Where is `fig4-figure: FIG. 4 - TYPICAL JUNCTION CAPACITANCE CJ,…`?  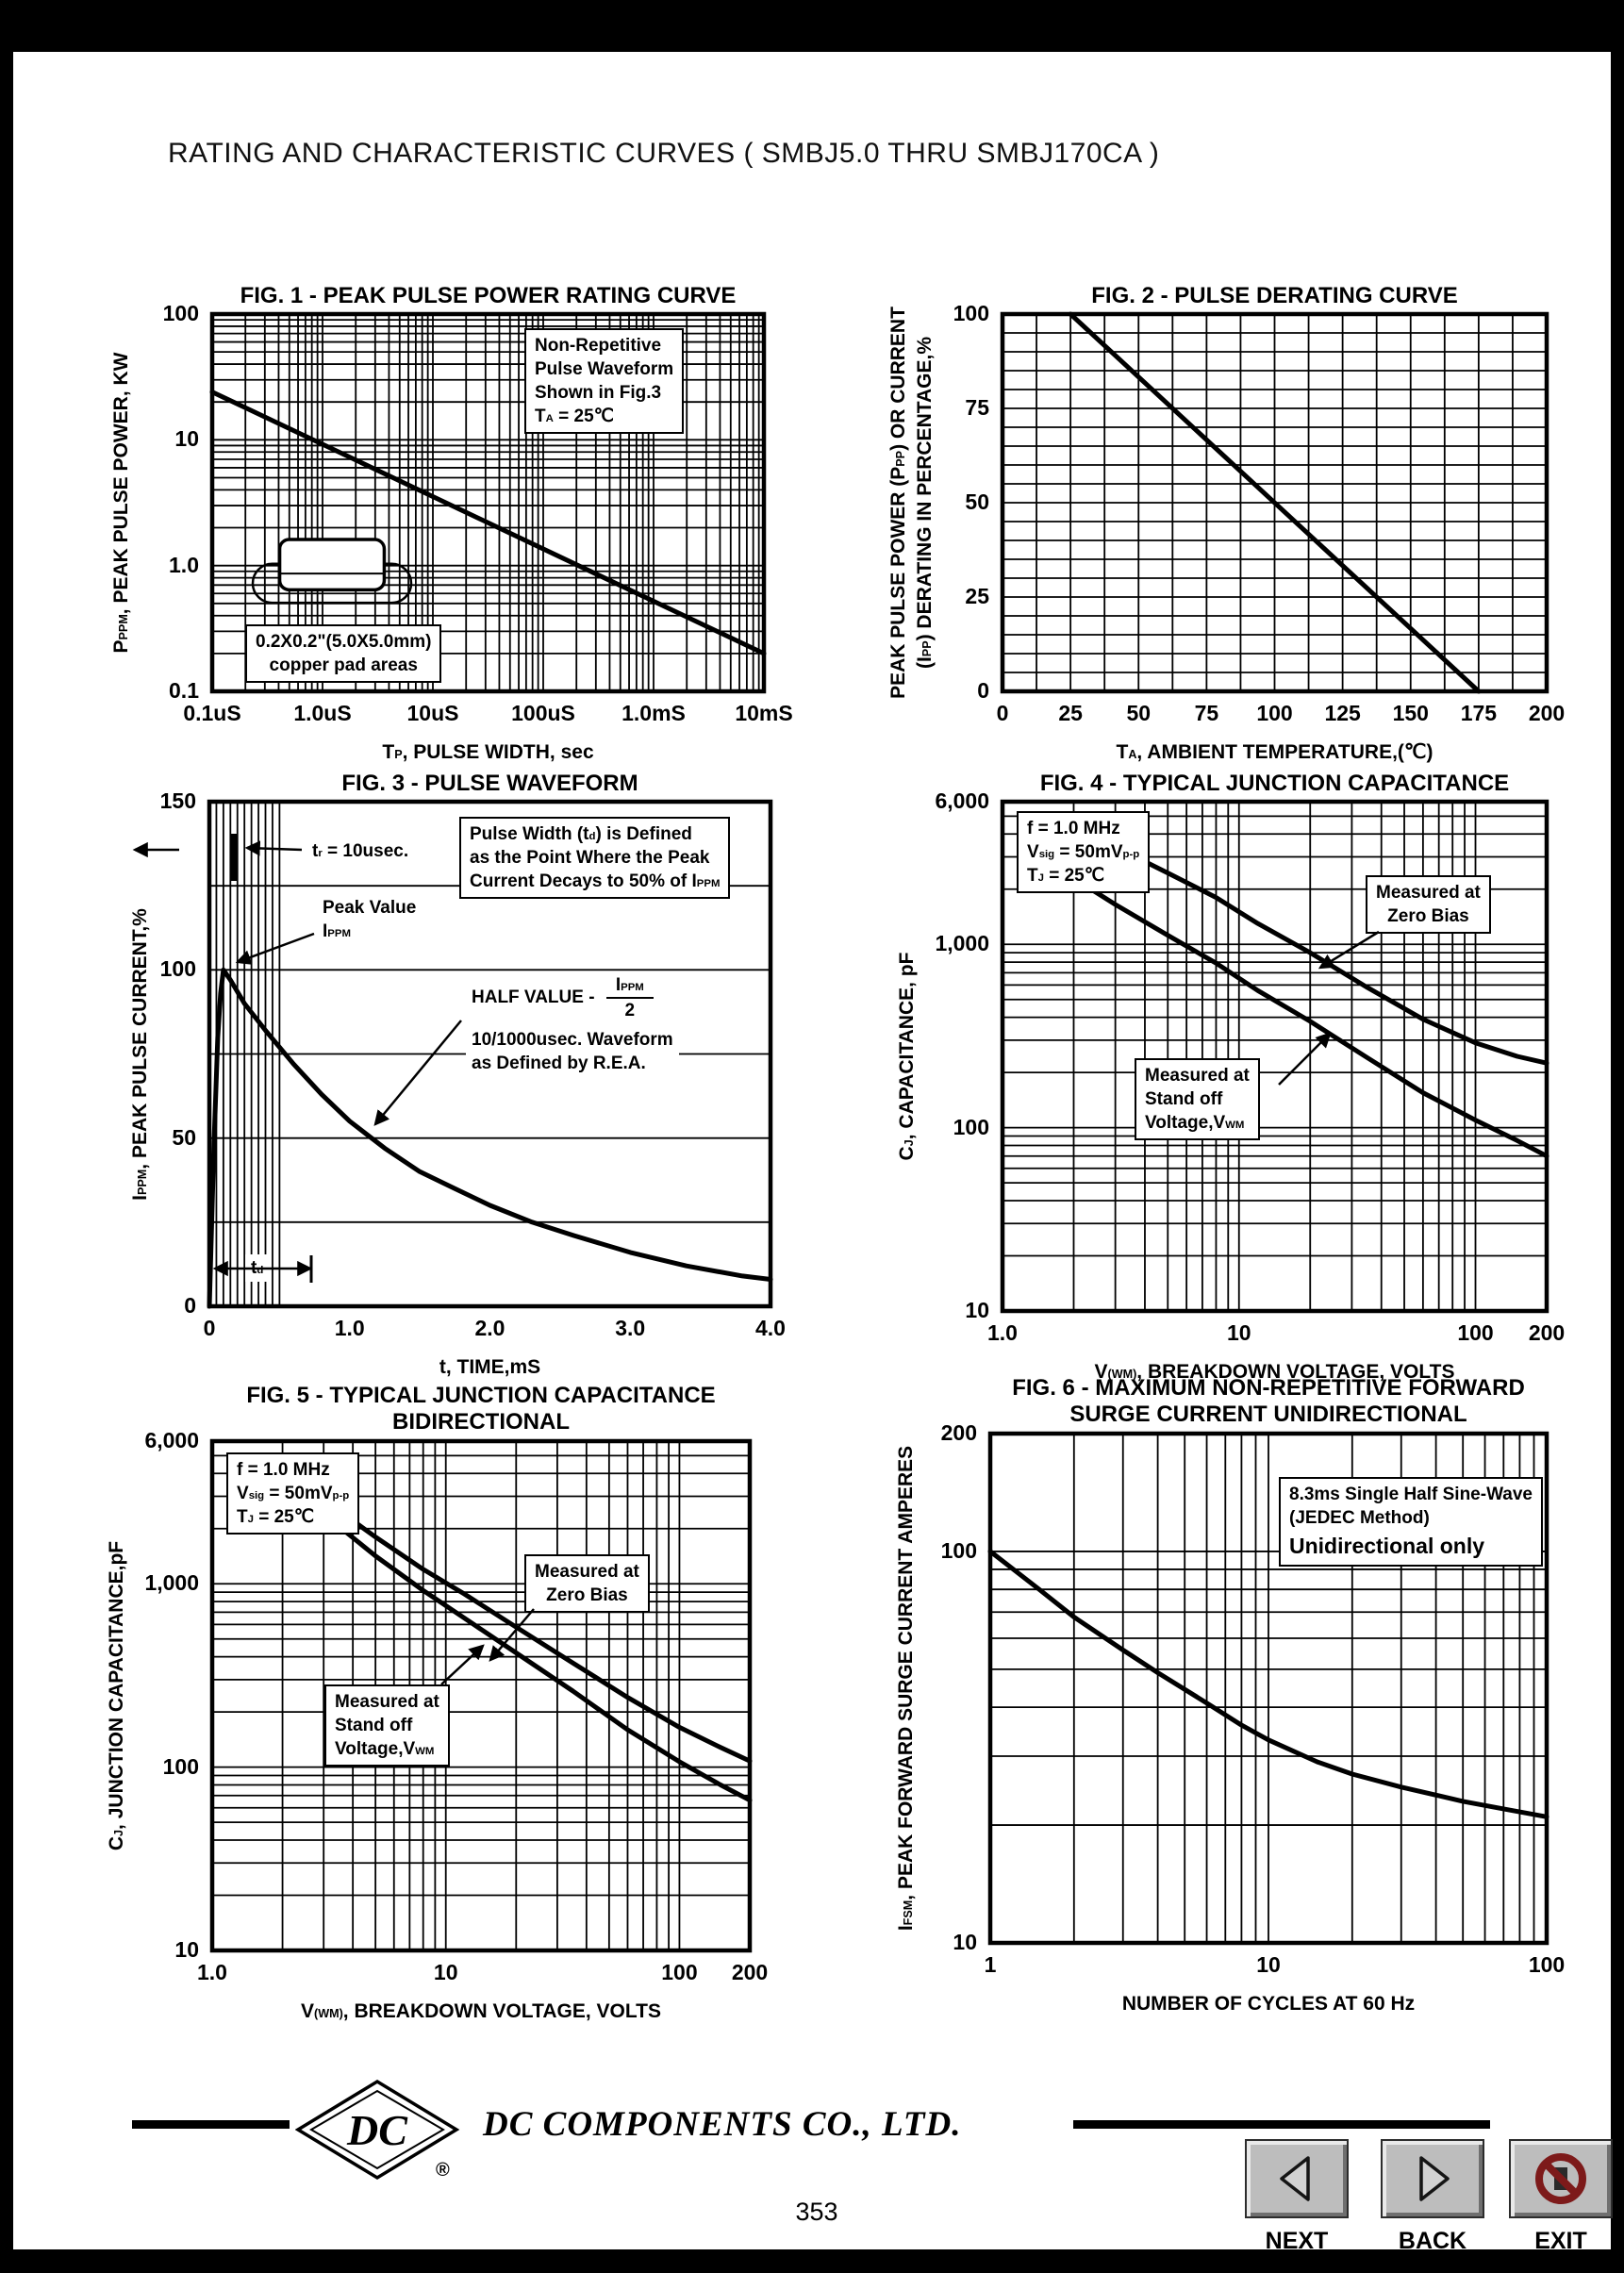 fig4-figure: FIG. 4 - TYPICAL JUNCTION CAPACITANCE CJ,… is located at coordinates (1230, 1077).